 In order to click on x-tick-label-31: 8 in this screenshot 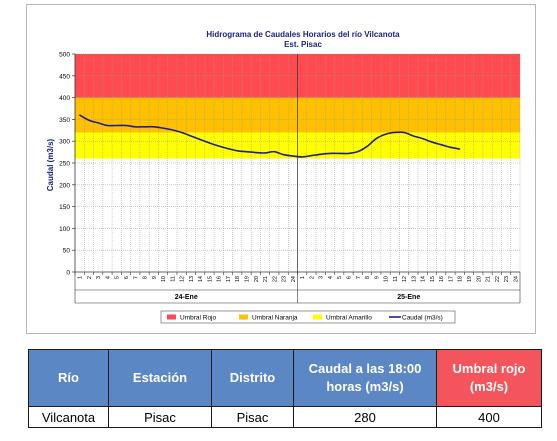, I will do `click(368, 277)`.